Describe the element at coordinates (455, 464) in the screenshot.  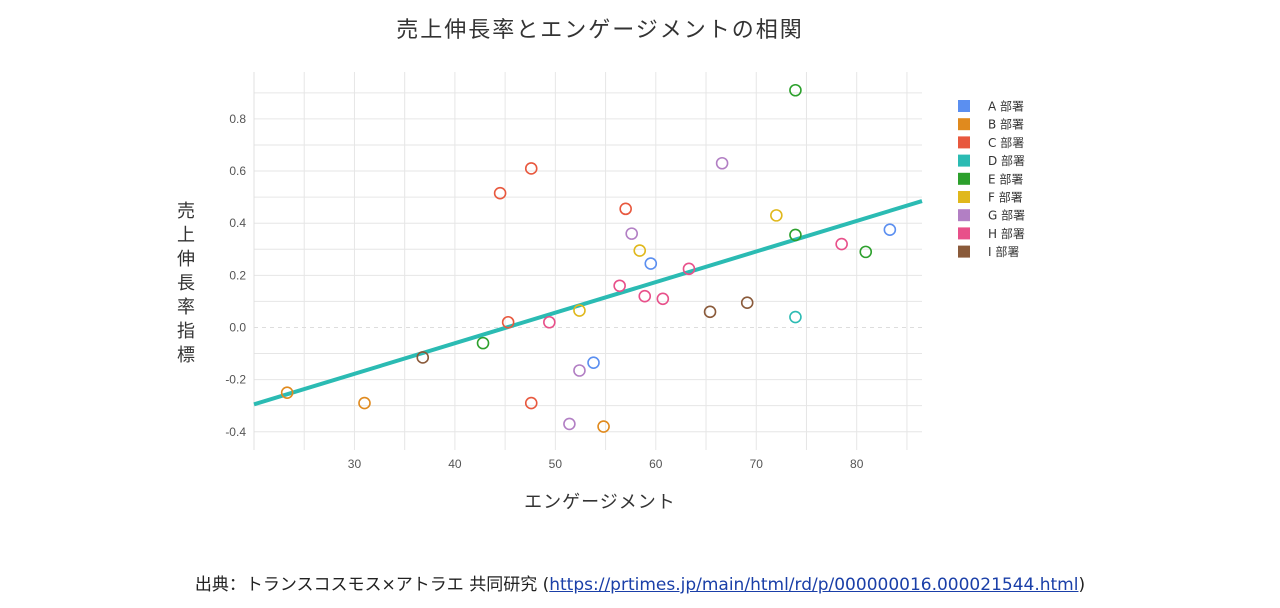
I see `x-tick-label: 40` at that location.